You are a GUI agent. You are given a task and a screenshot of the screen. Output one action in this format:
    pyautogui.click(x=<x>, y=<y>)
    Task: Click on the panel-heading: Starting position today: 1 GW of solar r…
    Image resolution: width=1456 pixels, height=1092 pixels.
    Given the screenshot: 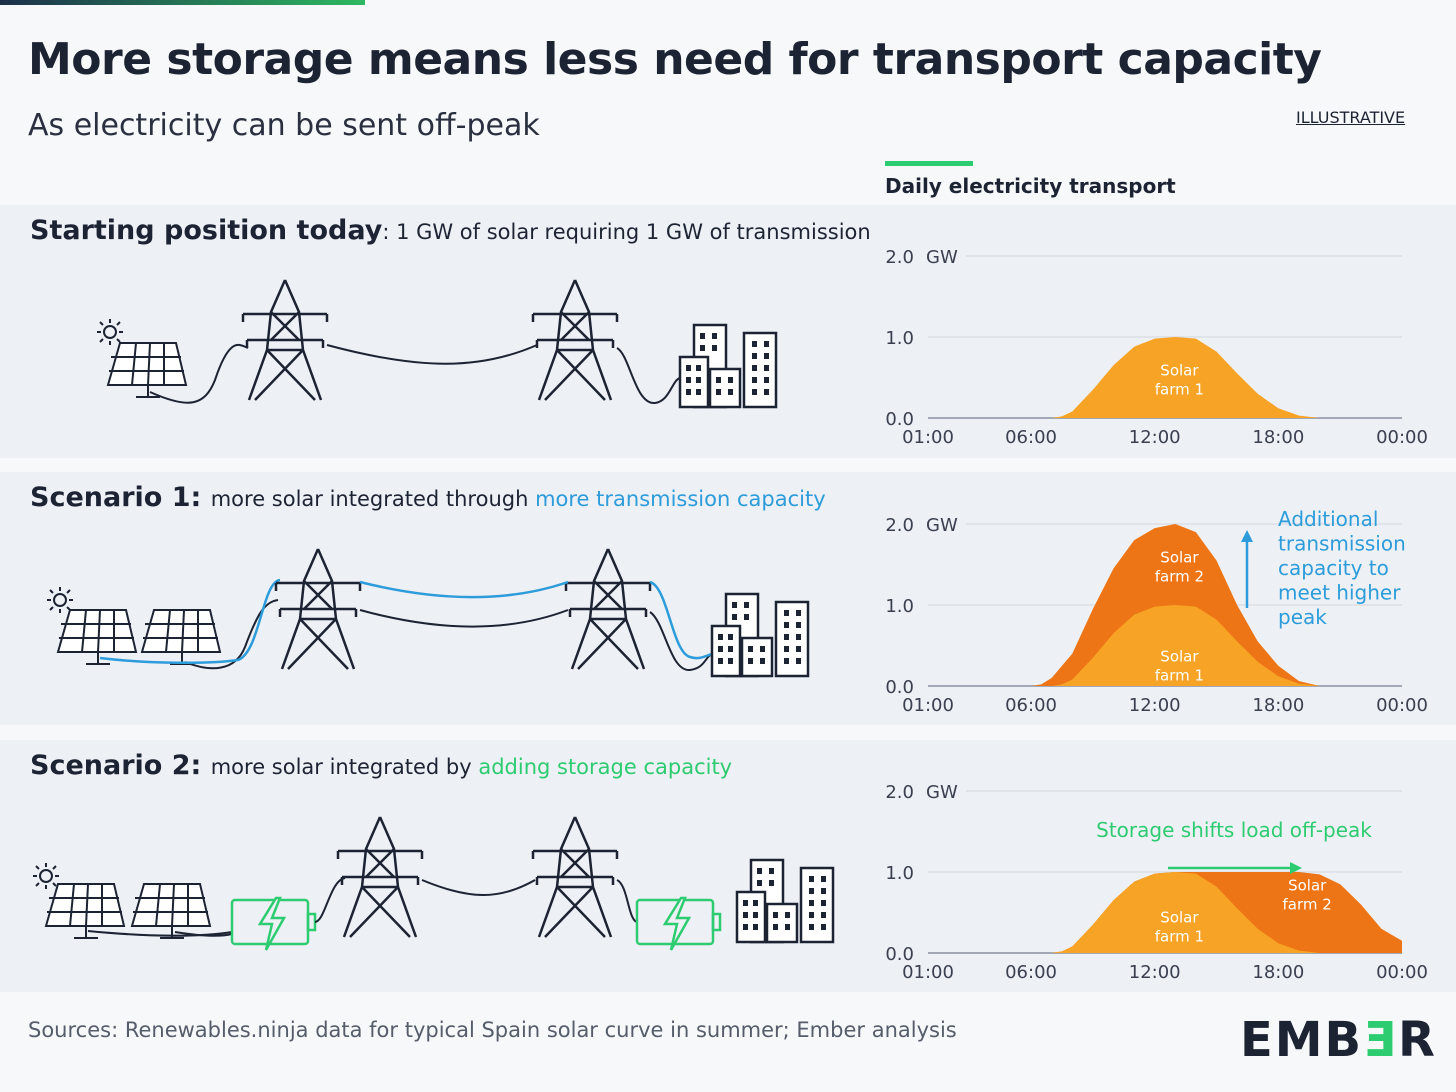 What is the action you would take?
    pyautogui.click(x=450, y=230)
    